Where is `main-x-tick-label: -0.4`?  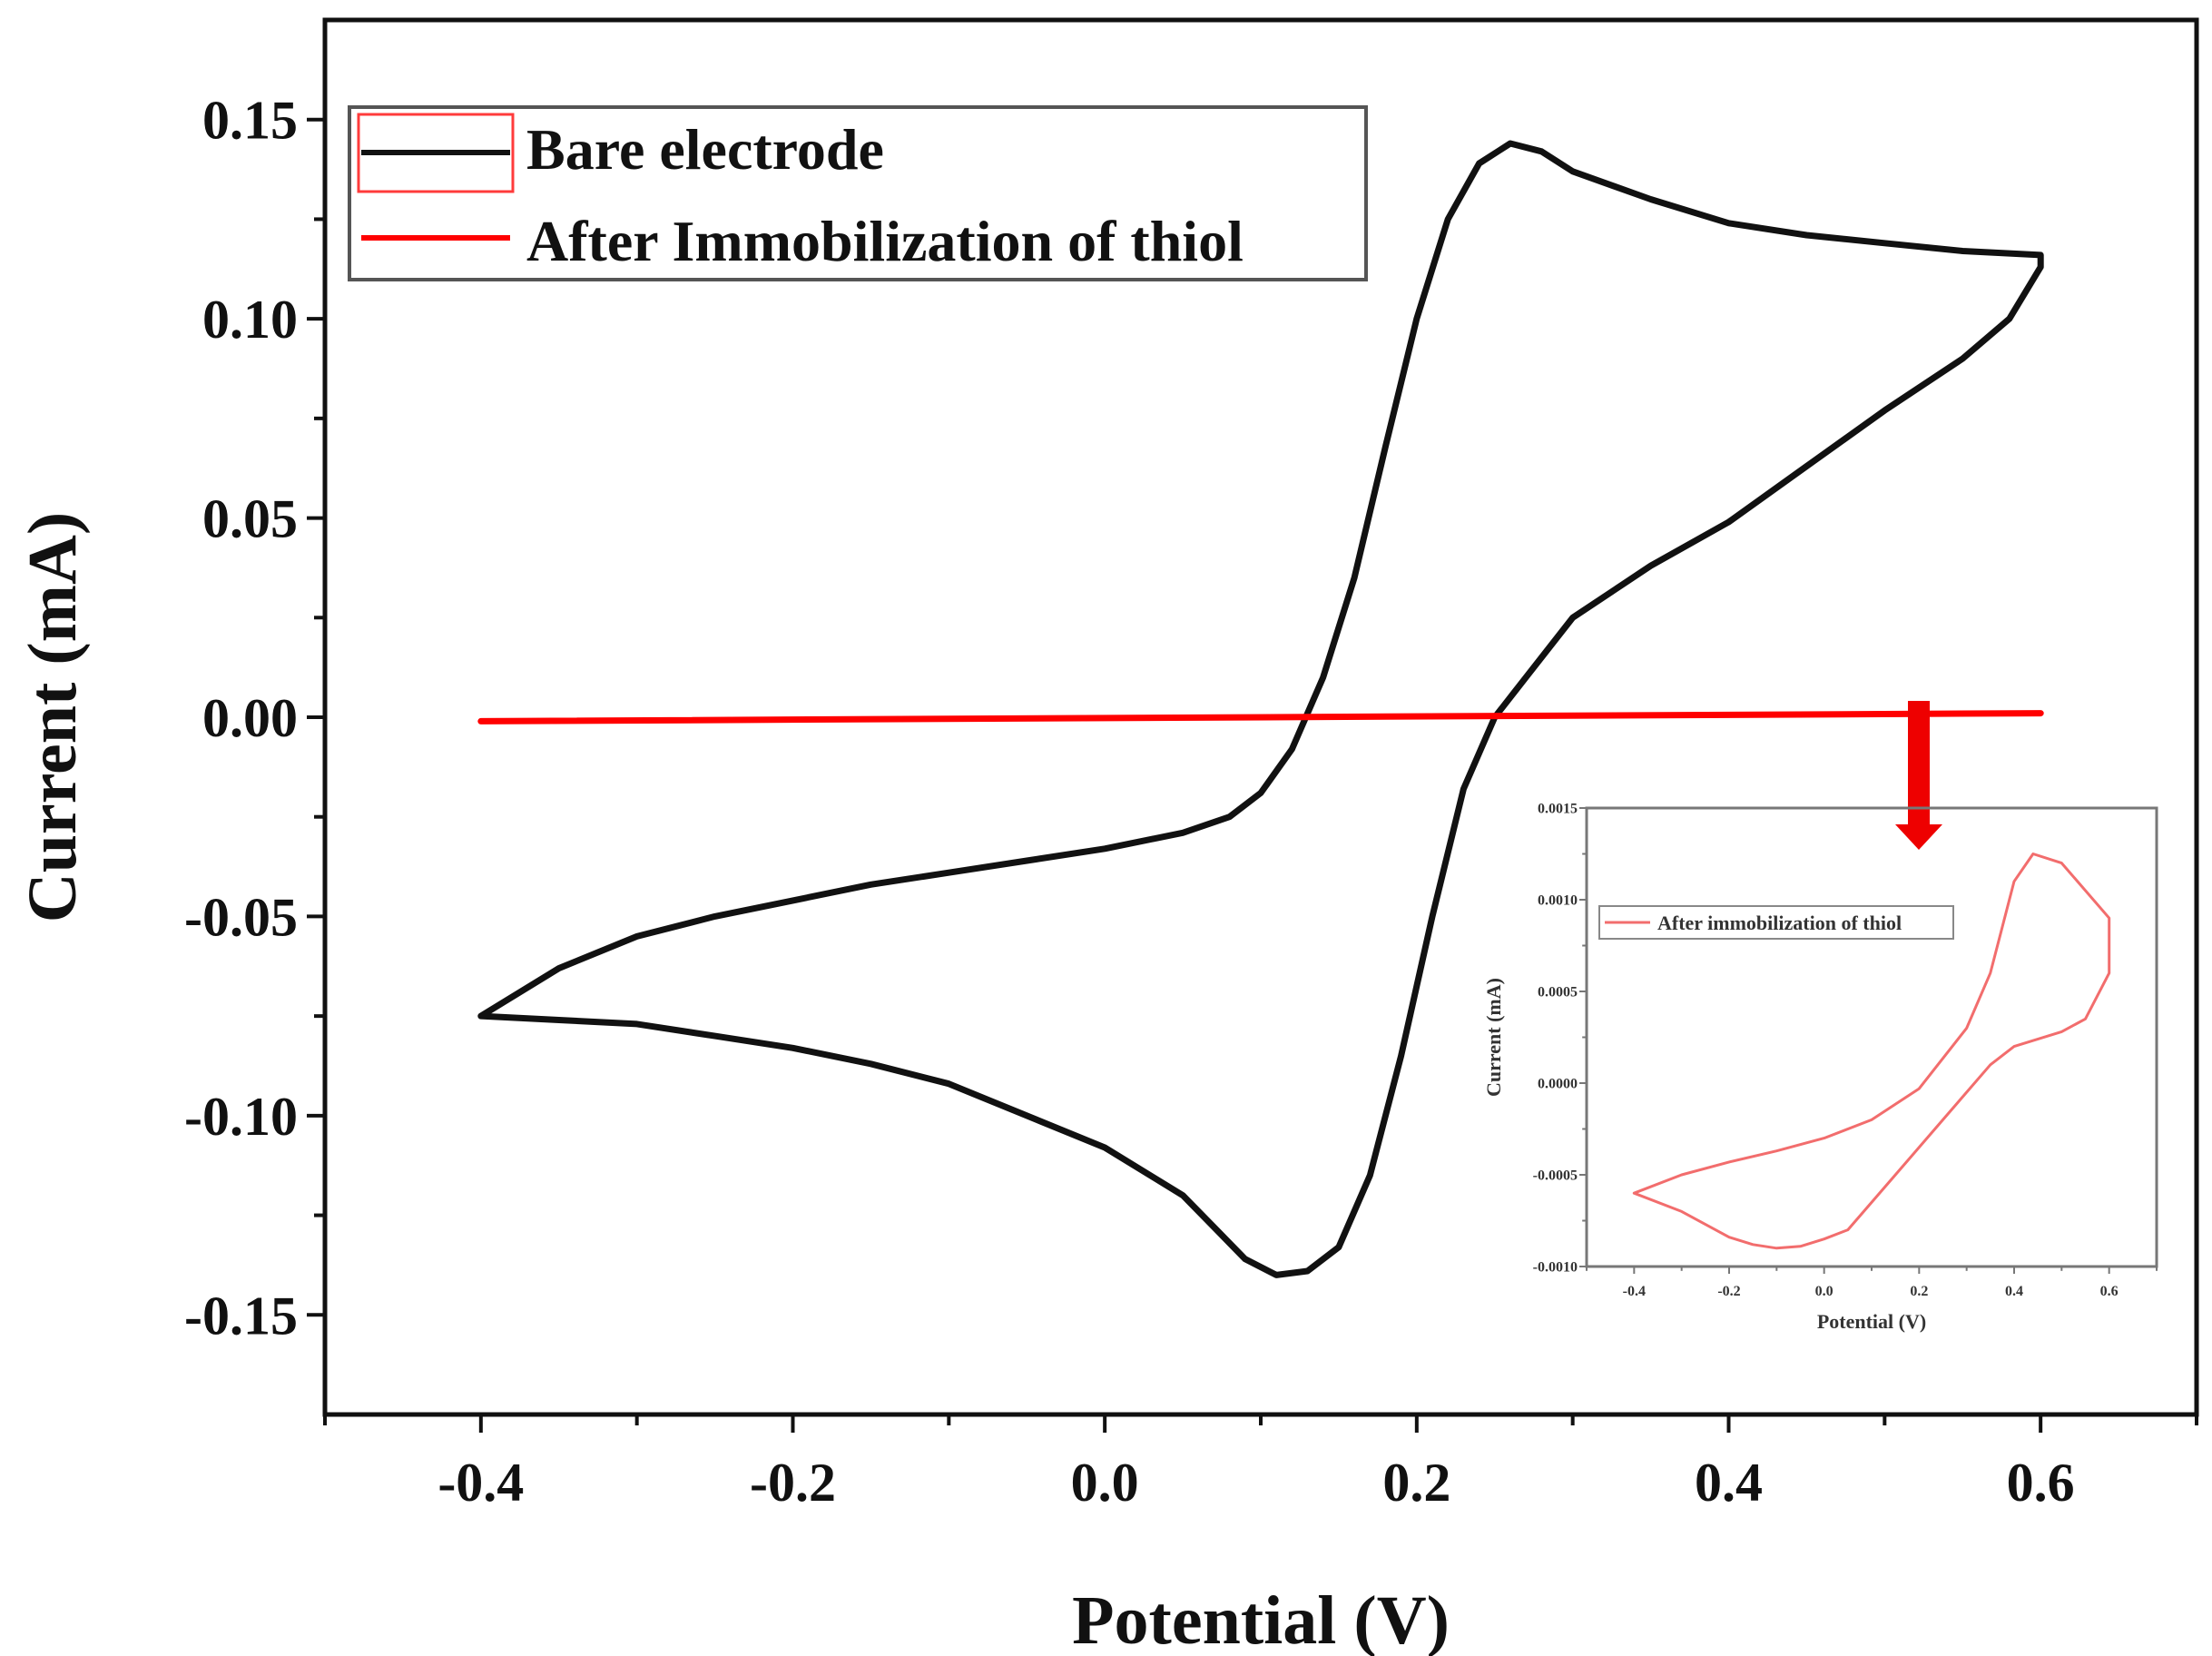 main-x-tick-label: -0.4 is located at coordinates (480, 1483).